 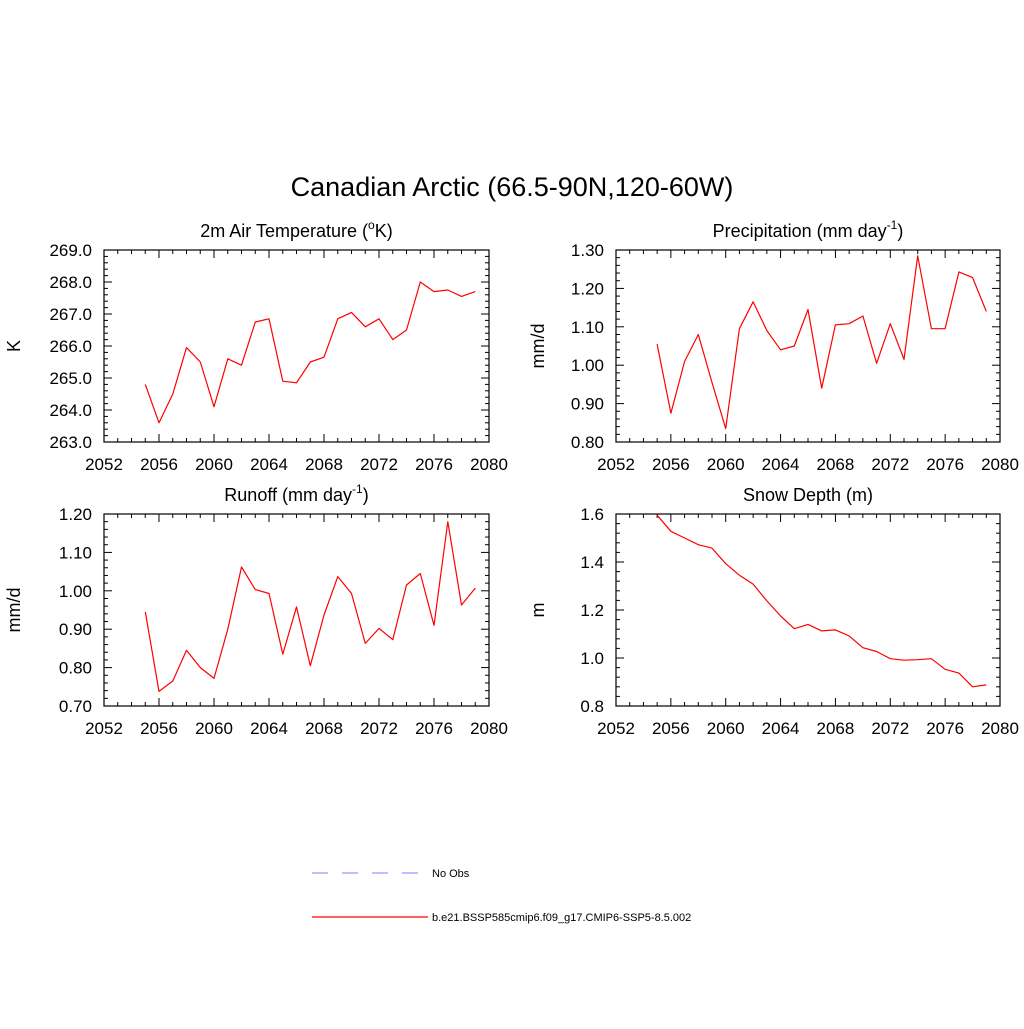 What do you see at coordinates (284, 231) in the screenshot?
I see `chart-title-main: 2m Air Temperature (` at bounding box center [284, 231].